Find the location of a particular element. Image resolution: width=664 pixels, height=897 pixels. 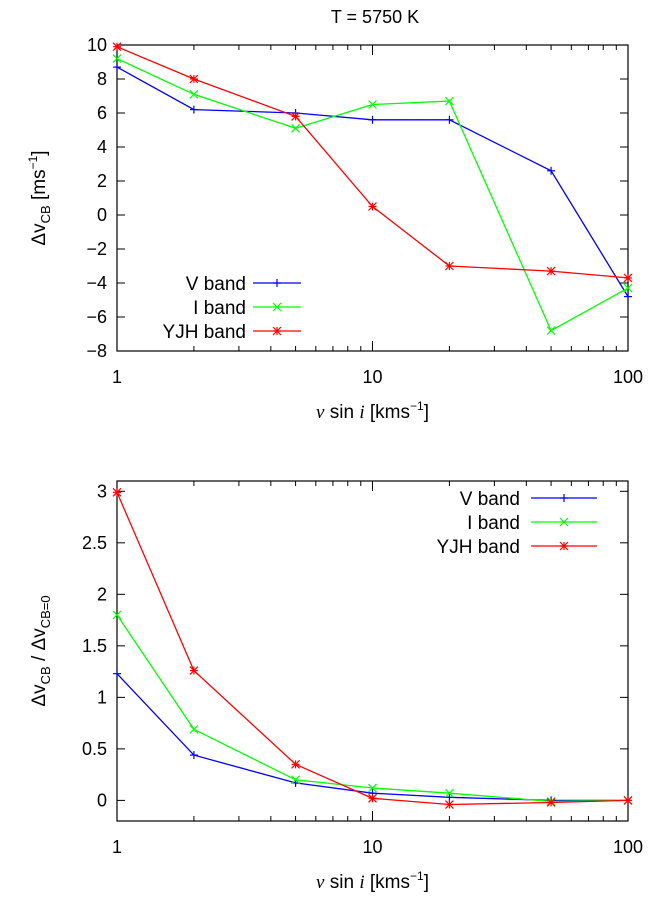

y-tick-label: 10 is located at coordinates (97, 45).